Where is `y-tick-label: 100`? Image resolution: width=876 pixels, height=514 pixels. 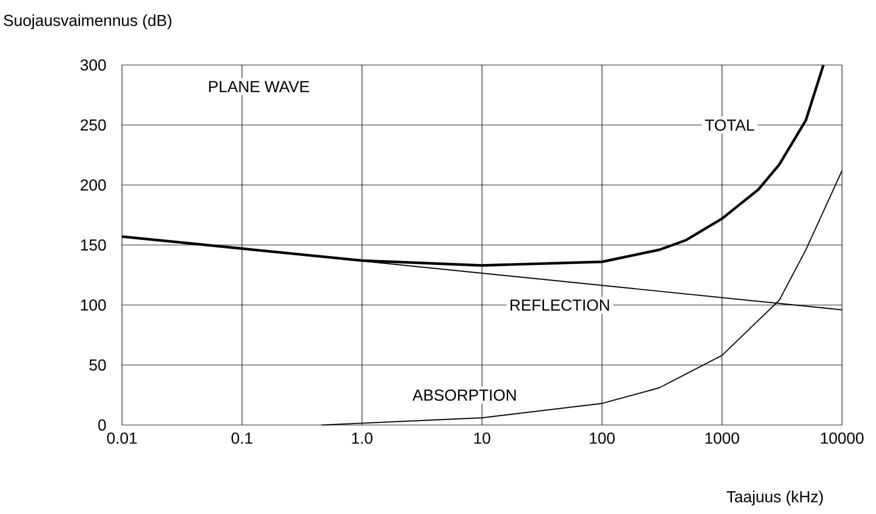
y-tick-label: 100 is located at coordinates (93, 305).